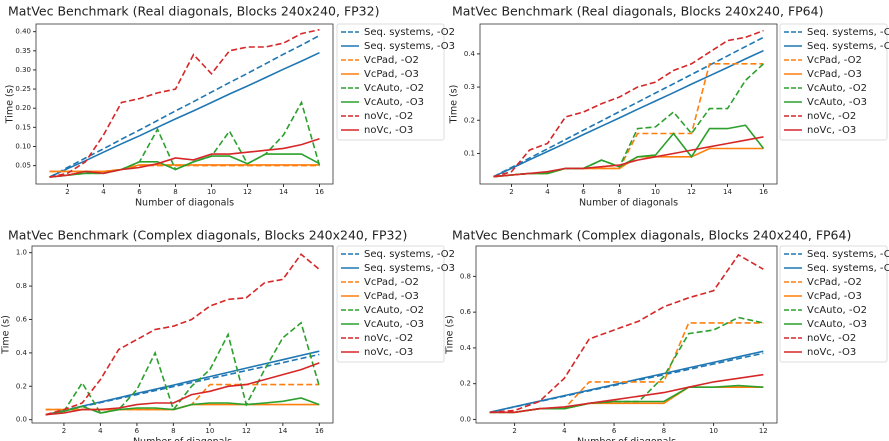 This screenshot has height=441, width=889. I want to click on y-tick-label: 0.1, so click(469, 153).